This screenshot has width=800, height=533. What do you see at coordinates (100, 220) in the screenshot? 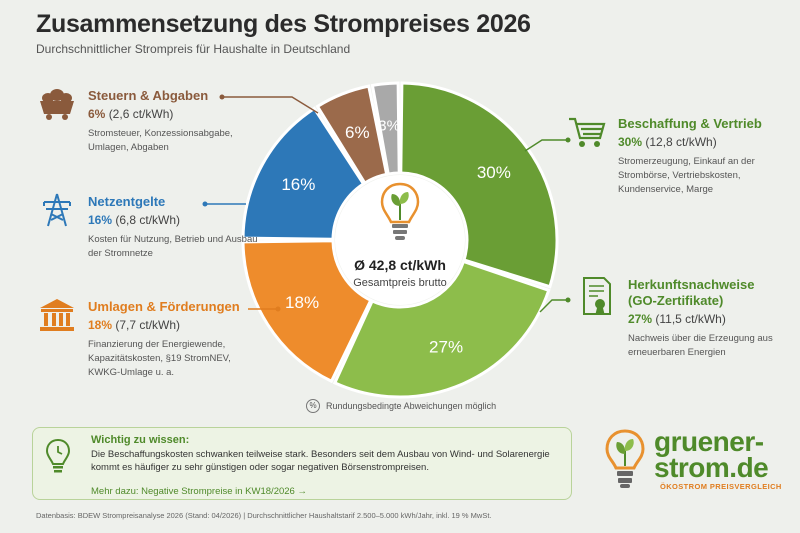
I see `callout-percent: 16%` at bounding box center [100, 220].